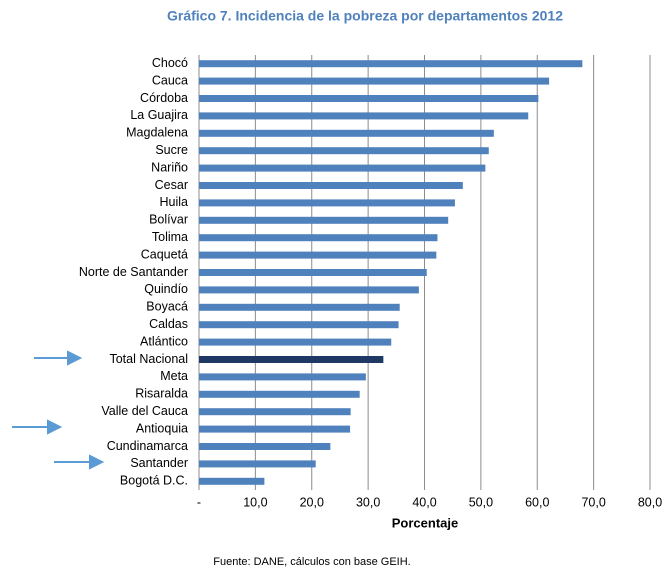 The image size is (665, 569). Describe the element at coordinates (164, 341) in the screenshot. I see `y-tick-label: Atlántico` at that location.